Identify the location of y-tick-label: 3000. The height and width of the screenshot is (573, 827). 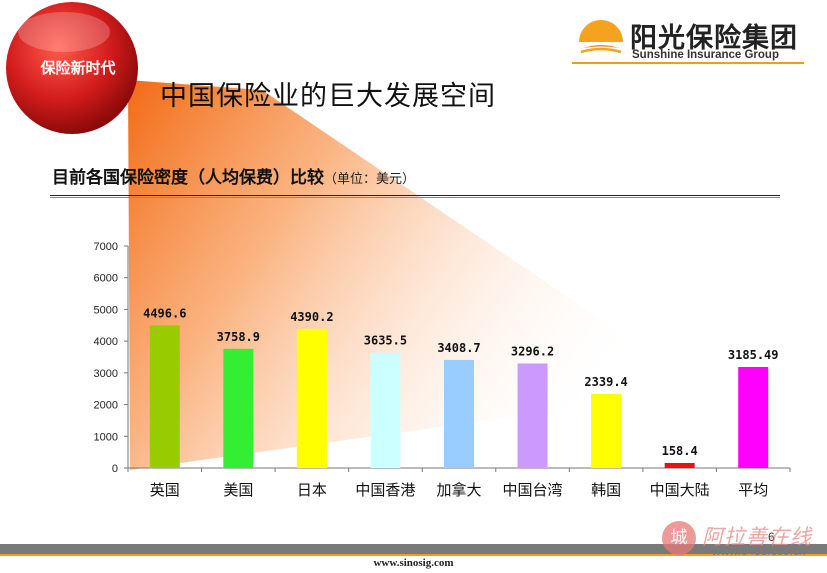
(106, 374).